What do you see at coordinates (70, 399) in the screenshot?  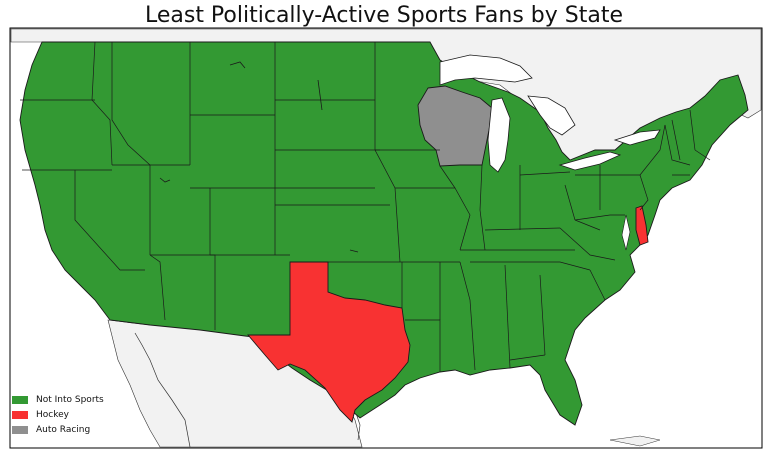 I see `legend-label: Not Into Sports` at bounding box center [70, 399].